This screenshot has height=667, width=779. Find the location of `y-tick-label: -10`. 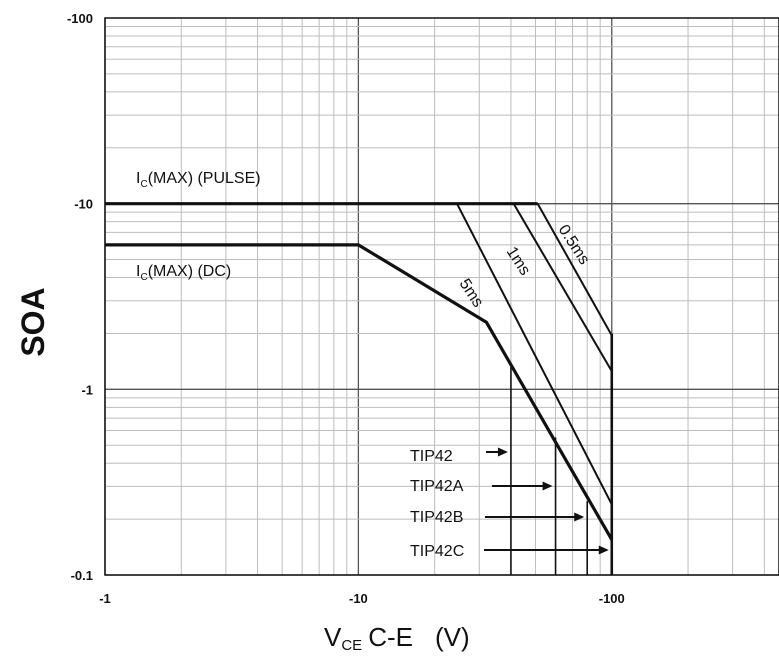

y-tick-label: -10 is located at coordinates (83, 204).